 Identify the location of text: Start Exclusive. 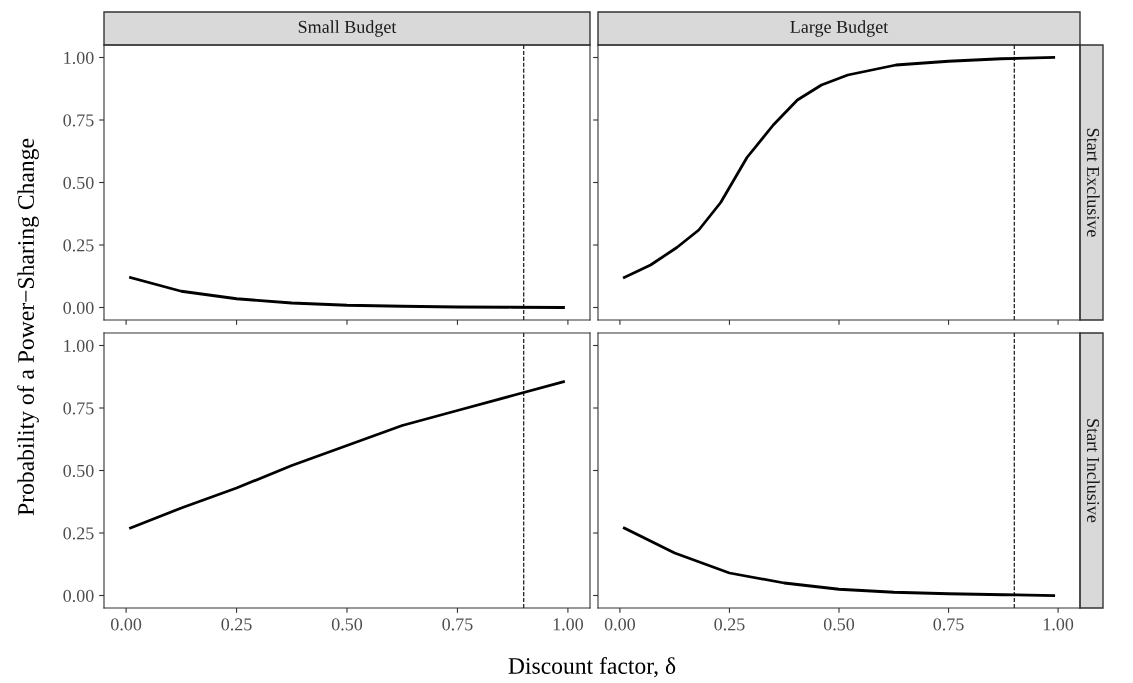
(1093, 182).